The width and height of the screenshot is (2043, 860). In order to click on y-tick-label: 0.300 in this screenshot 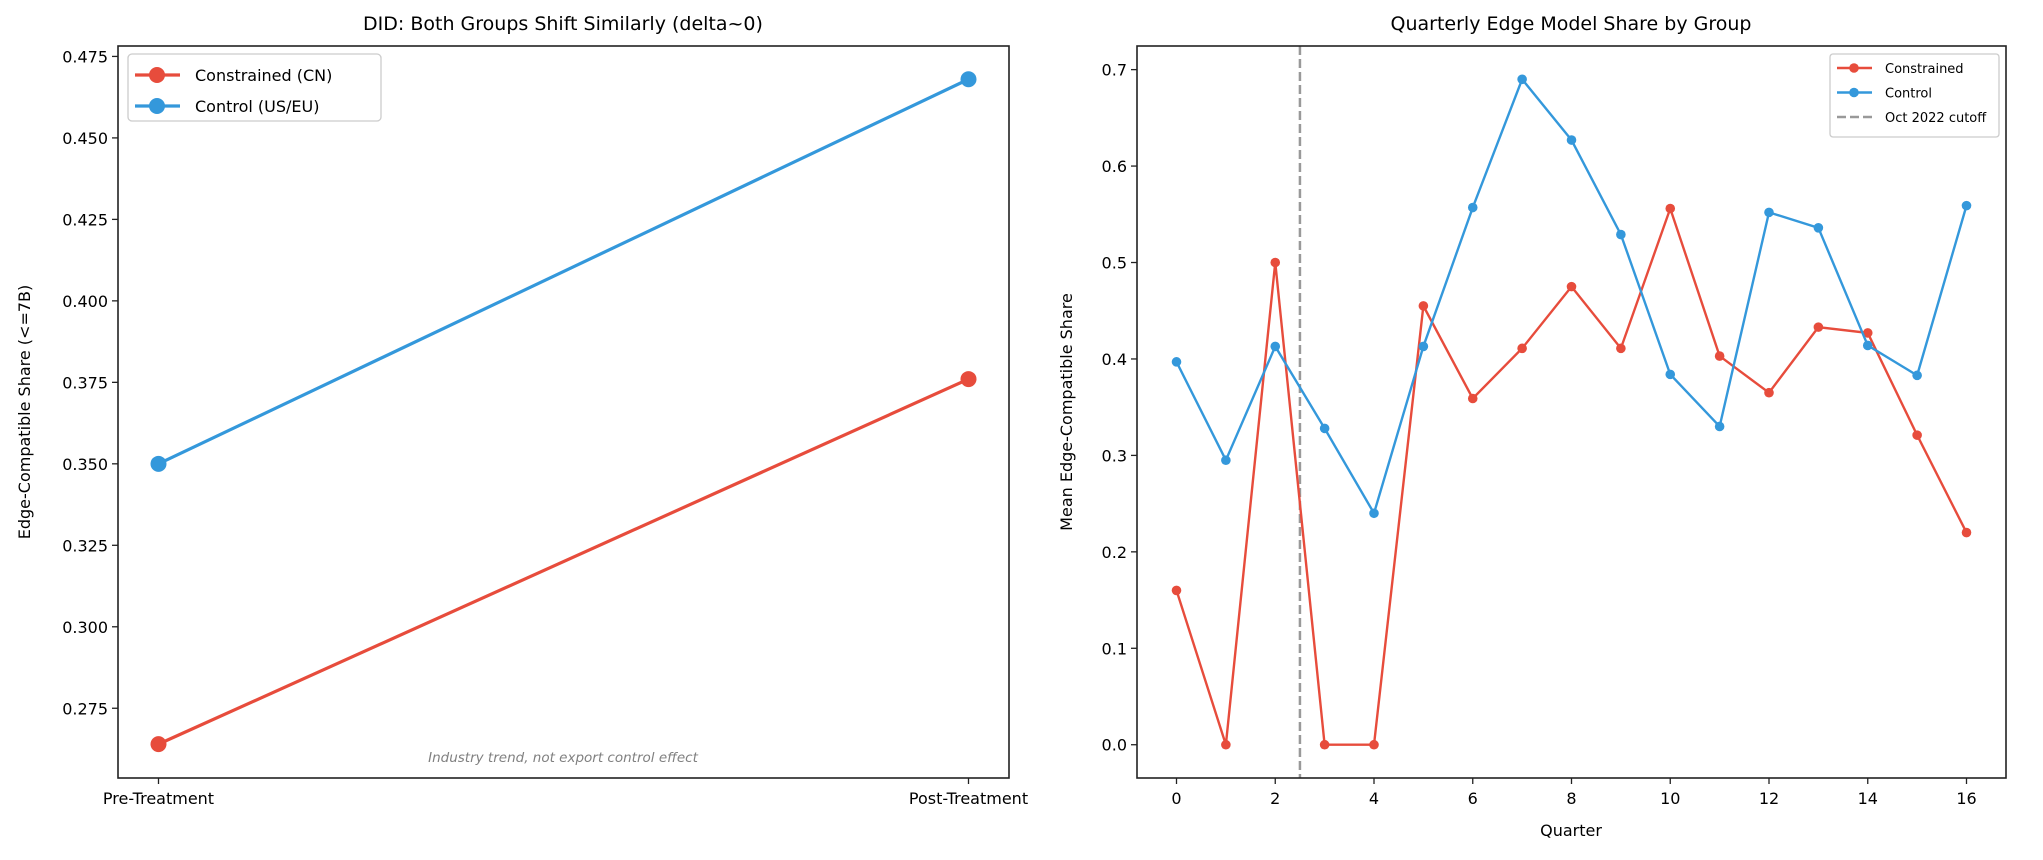, I will do `click(85, 627)`.